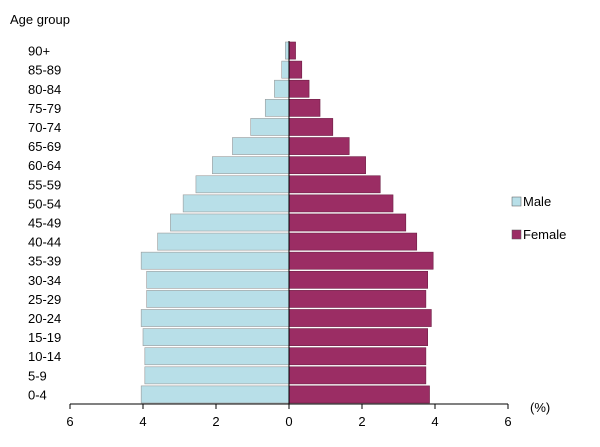  What do you see at coordinates (44, 203) in the screenshot?
I see `age-group-label: 50-54` at bounding box center [44, 203].